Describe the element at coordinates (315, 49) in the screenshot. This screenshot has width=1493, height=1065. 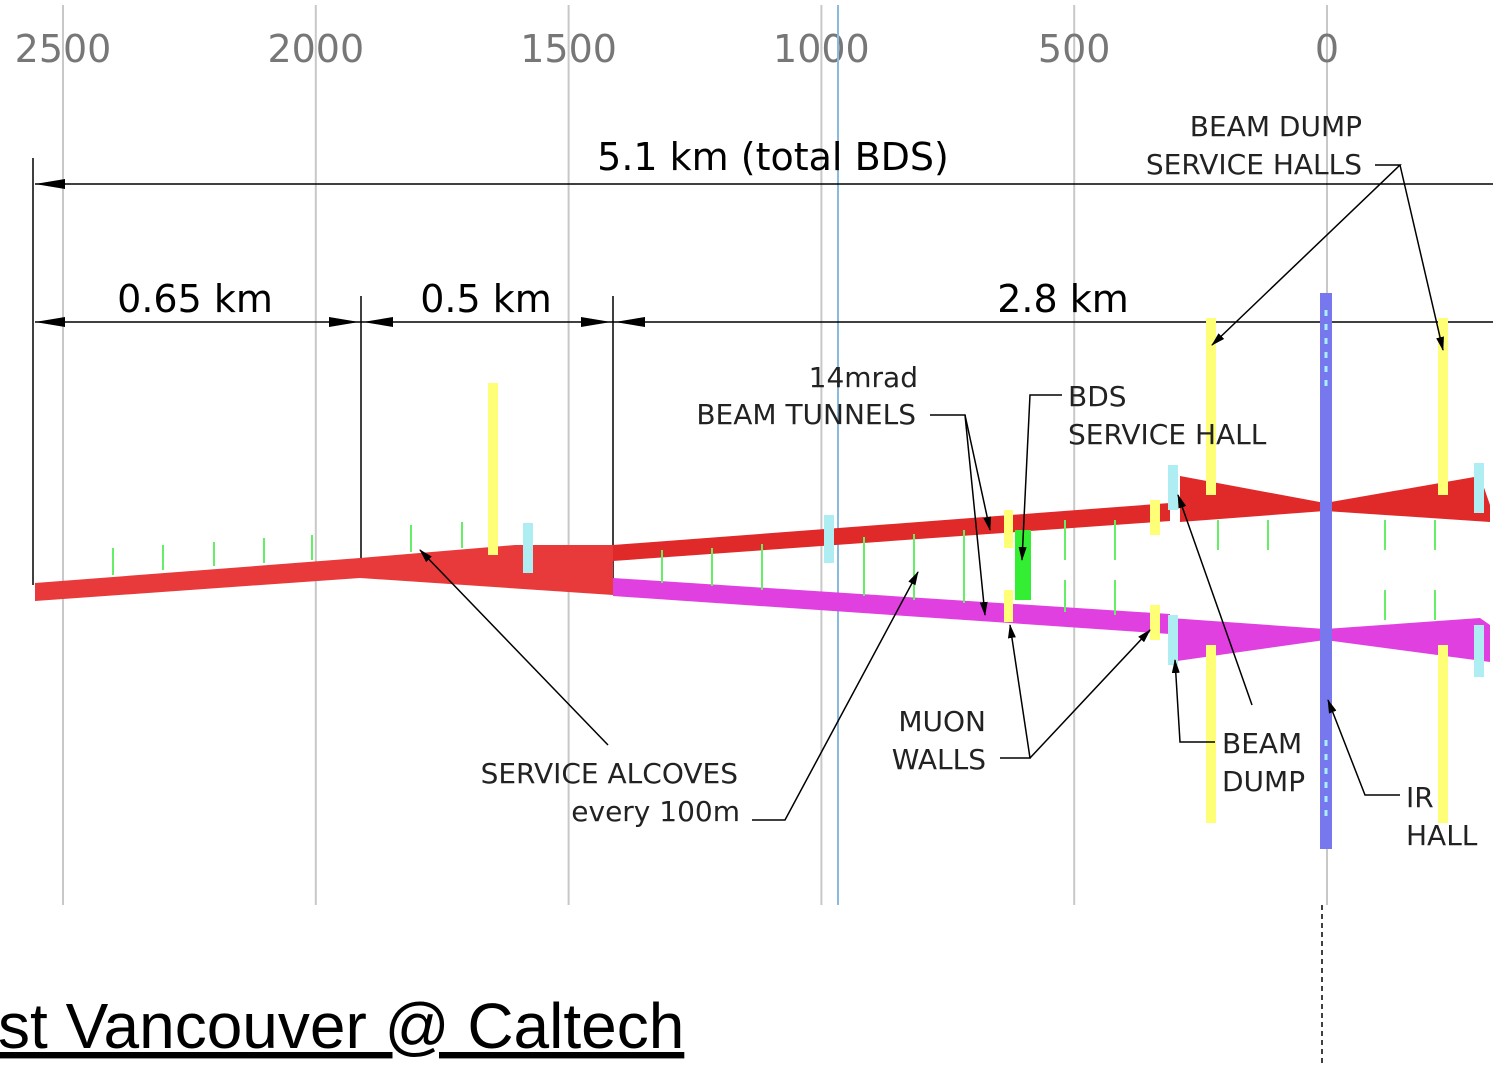
I see `scale-label: 2000` at that location.